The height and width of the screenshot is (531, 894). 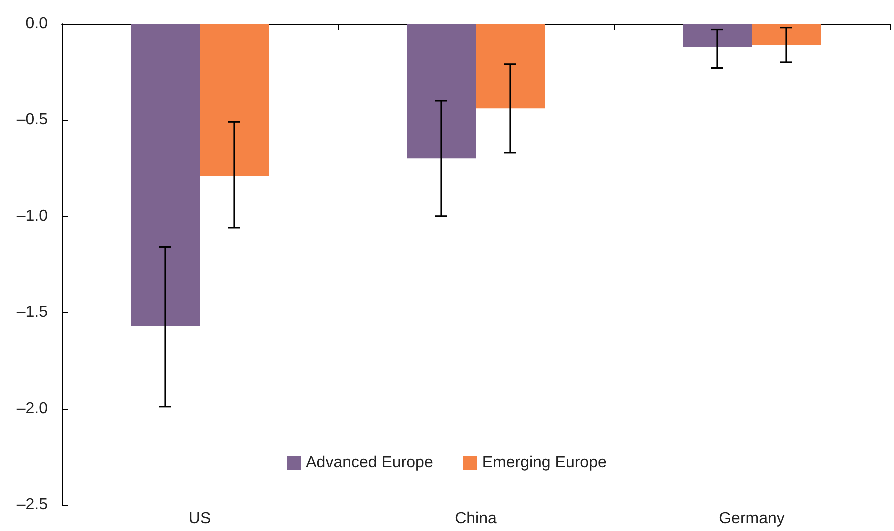 What do you see at coordinates (37, 24) in the screenshot?
I see `y-tick-label: 0.0` at bounding box center [37, 24].